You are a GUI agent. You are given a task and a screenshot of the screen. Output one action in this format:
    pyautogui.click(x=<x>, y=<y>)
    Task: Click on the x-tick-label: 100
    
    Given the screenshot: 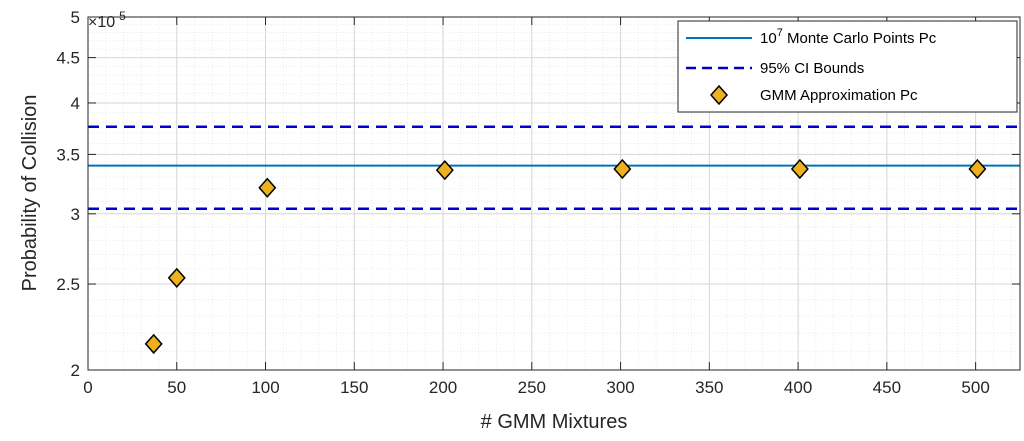 What is the action you would take?
    pyautogui.click(x=265, y=387)
    